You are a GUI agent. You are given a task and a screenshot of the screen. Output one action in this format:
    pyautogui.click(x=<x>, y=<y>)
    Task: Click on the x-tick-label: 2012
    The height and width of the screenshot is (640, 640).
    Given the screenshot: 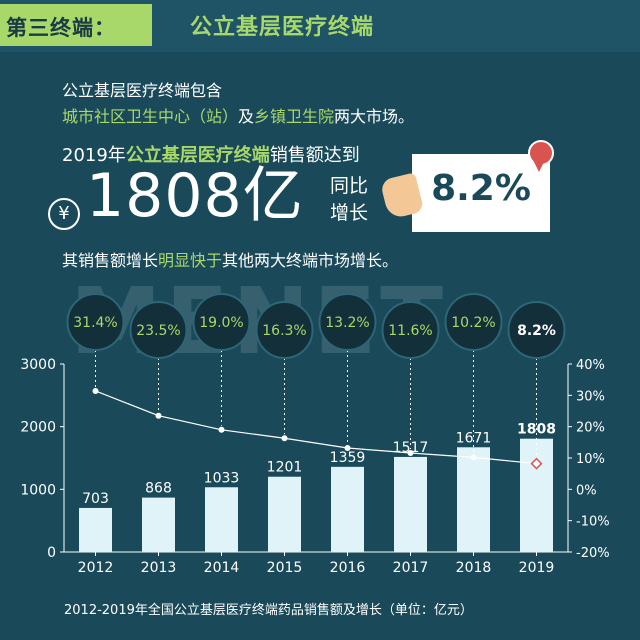 What is the action you would take?
    pyautogui.click(x=96, y=568)
    